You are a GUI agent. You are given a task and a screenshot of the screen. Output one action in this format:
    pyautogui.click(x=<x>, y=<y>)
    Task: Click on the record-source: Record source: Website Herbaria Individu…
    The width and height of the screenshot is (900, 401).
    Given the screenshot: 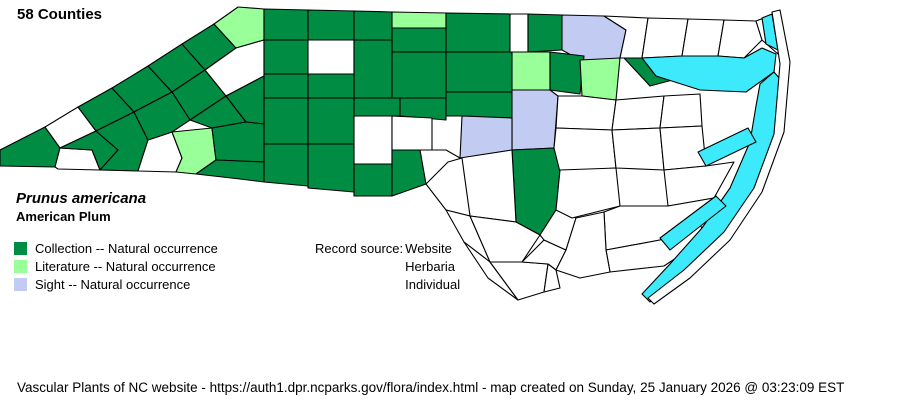 What is the action you would take?
    pyautogui.click(x=387, y=267)
    